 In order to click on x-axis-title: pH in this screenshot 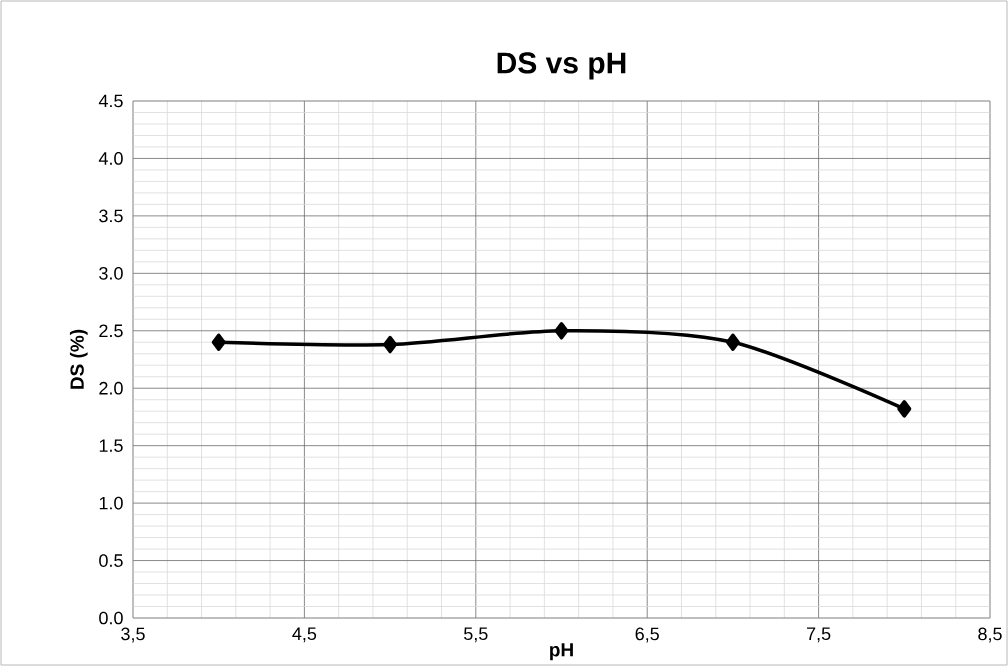, I will do `click(561, 652)`.